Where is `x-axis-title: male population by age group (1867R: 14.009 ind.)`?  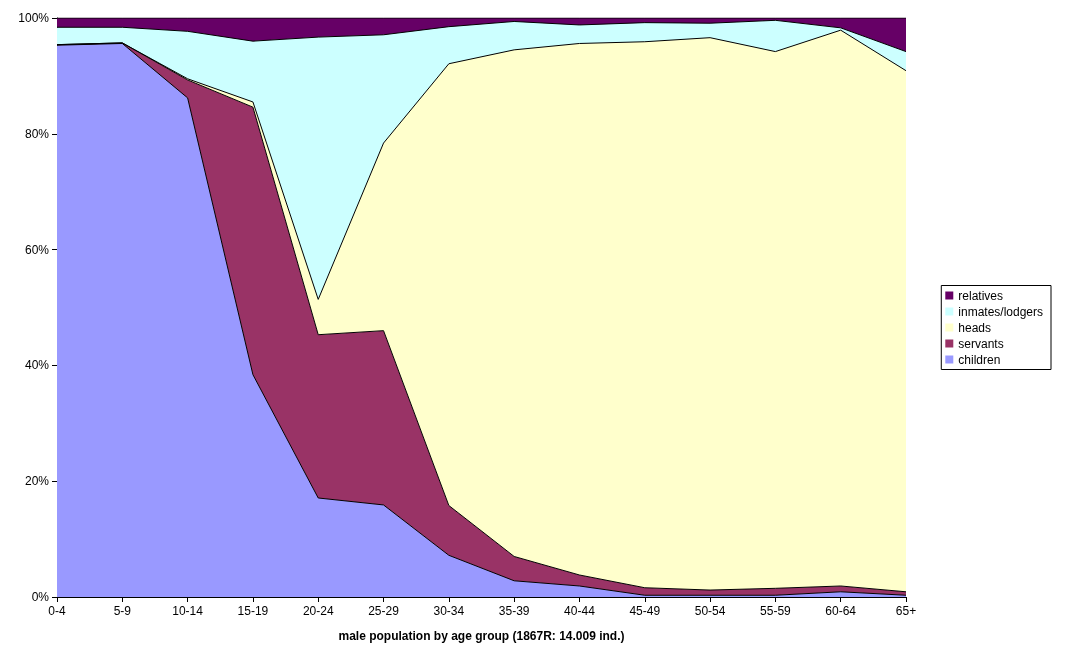
x-axis-title: male population by age group (1867R: 14.009 ind.) is located at coordinates (481, 636).